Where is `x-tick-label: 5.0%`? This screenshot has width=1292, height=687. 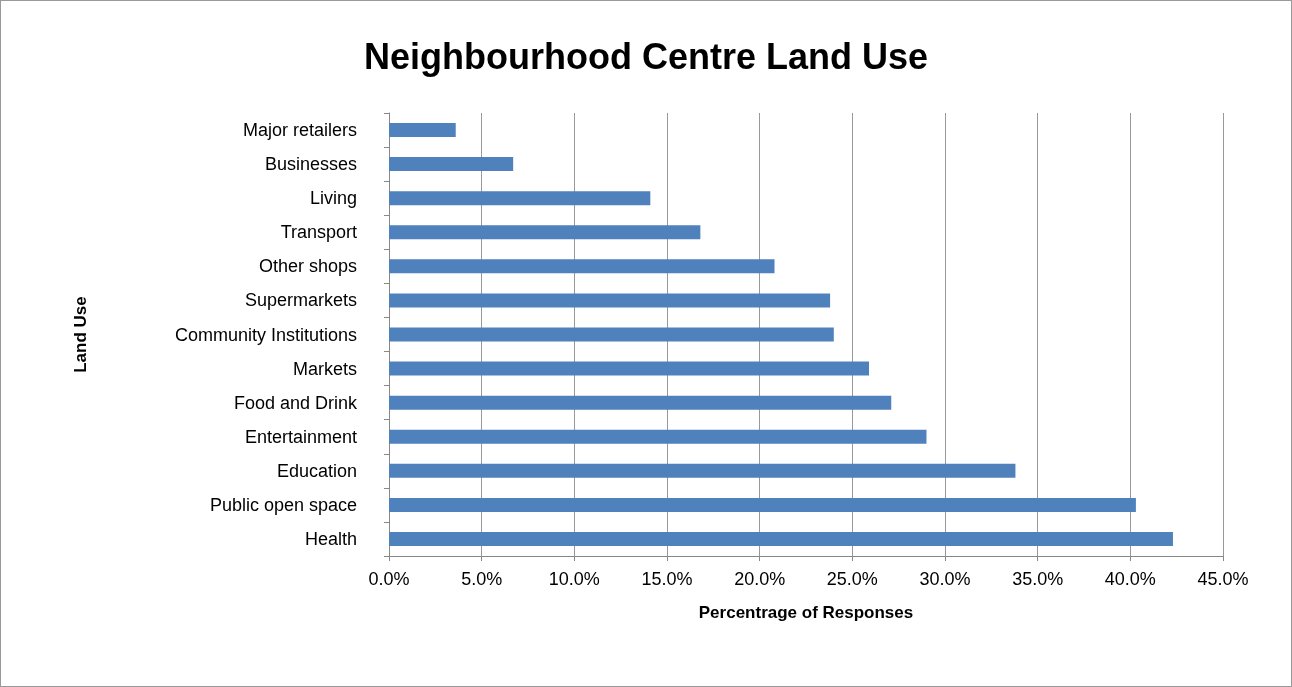
x-tick-label: 5.0% is located at coordinates (482, 579).